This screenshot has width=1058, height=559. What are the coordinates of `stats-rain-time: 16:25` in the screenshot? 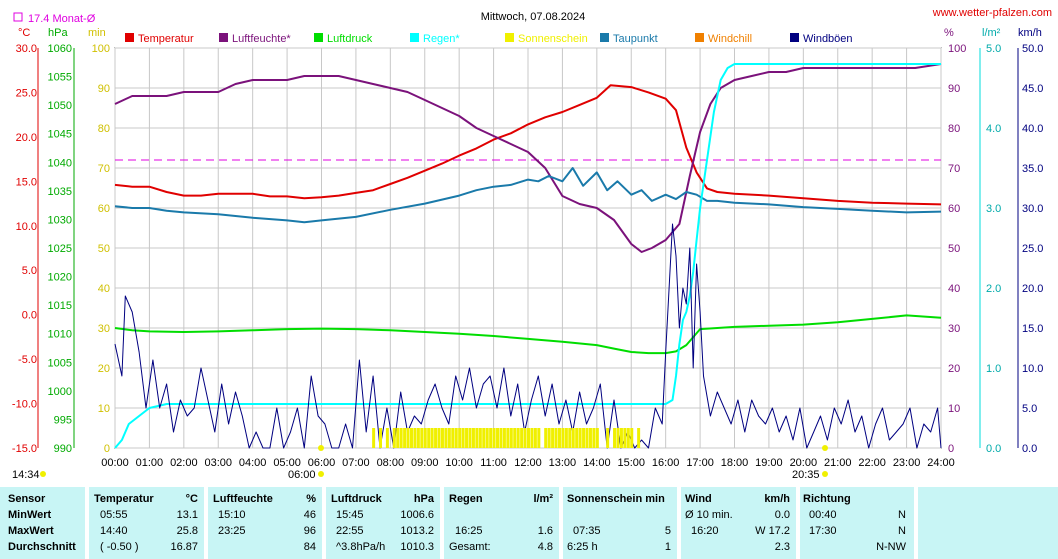 It's located at (469, 531).